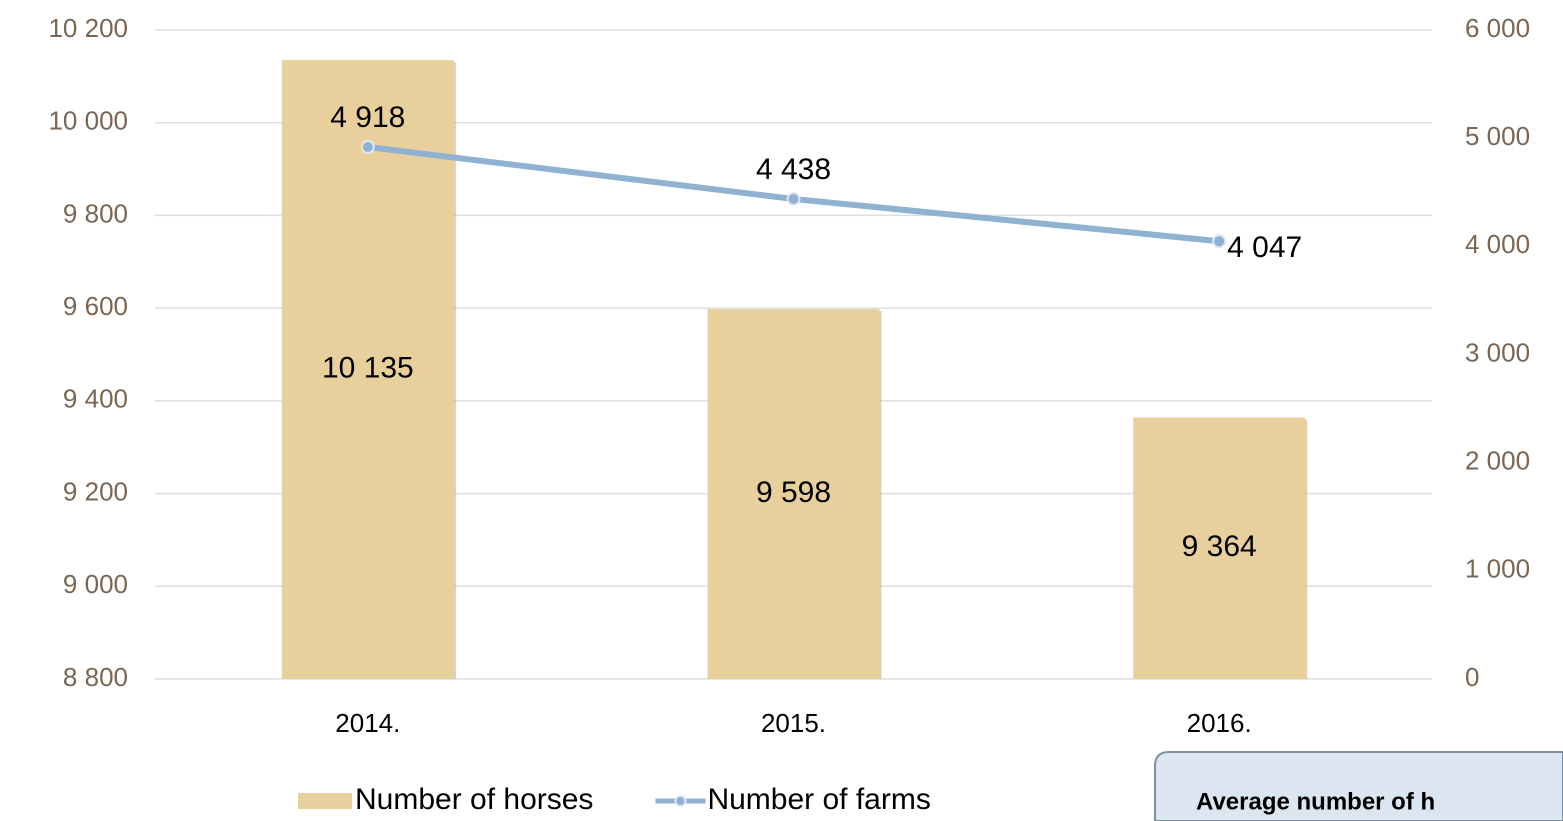 Image resolution: width=1563 pixels, height=821 pixels. I want to click on y-tick-label: 10 200, so click(88, 28).